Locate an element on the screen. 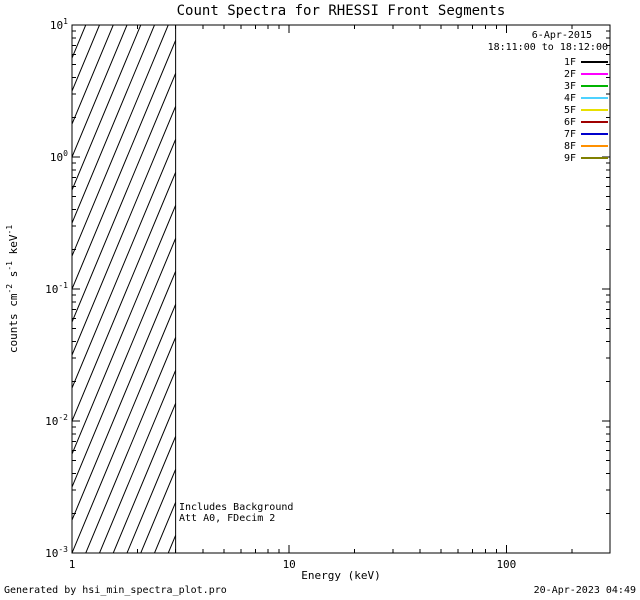 This screenshot has width=640, height=600. legend-label: 3F is located at coordinates (570, 86).